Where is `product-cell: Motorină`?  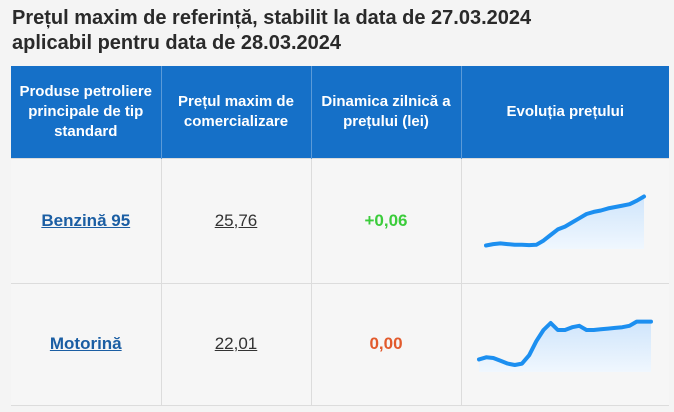
product-cell: Motorină is located at coordinates (86, 344).